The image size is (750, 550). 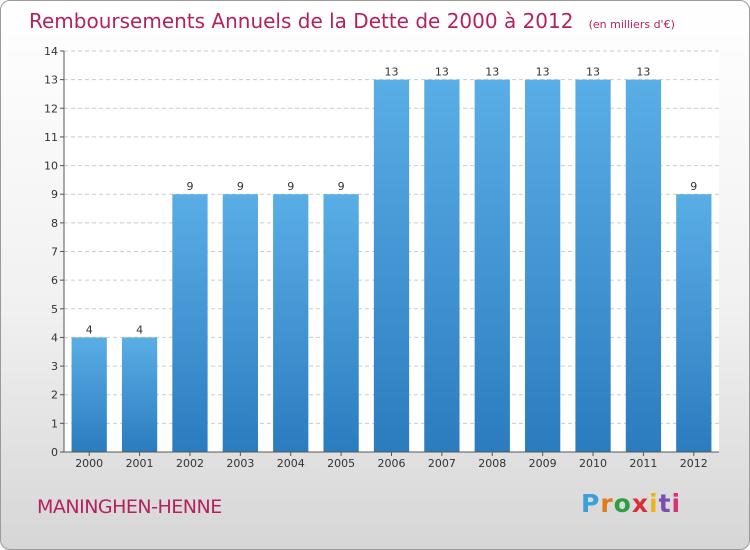 I want to click on y-tick-label: 13, so click(x=51, y=80).